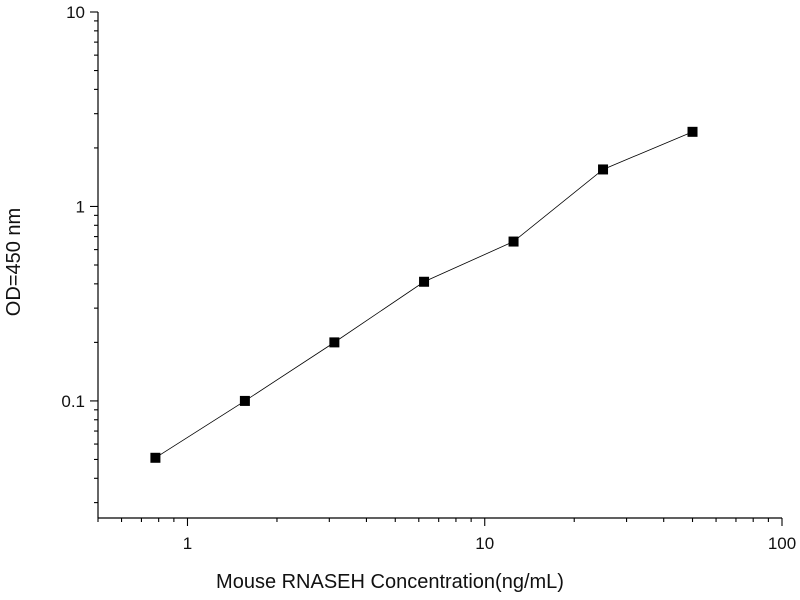 The image size is (800, 600). Describe the element at coordinates (73, 401) in the screenshot. I see `y-tick-label: 0.1` at that location.